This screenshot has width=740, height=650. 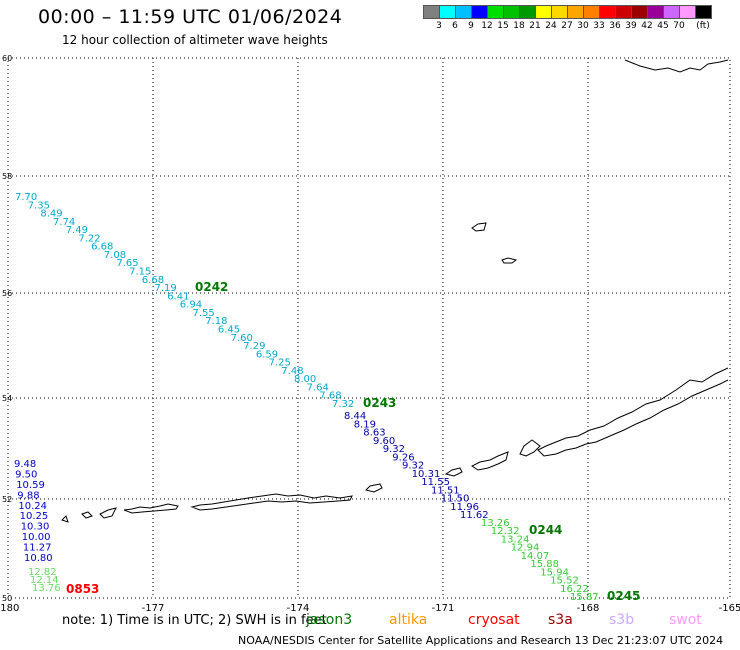 What do you see at coordinates (631, 26) in the screenshot?
I see `legend-tick-label: 39` at bounding box center [631, 26].